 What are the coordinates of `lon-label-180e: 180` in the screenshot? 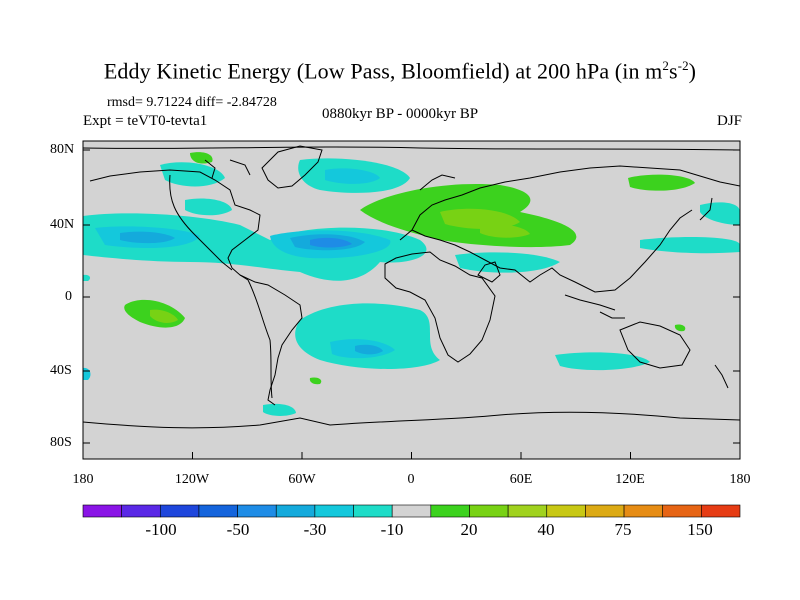 It's located at (740, 479).